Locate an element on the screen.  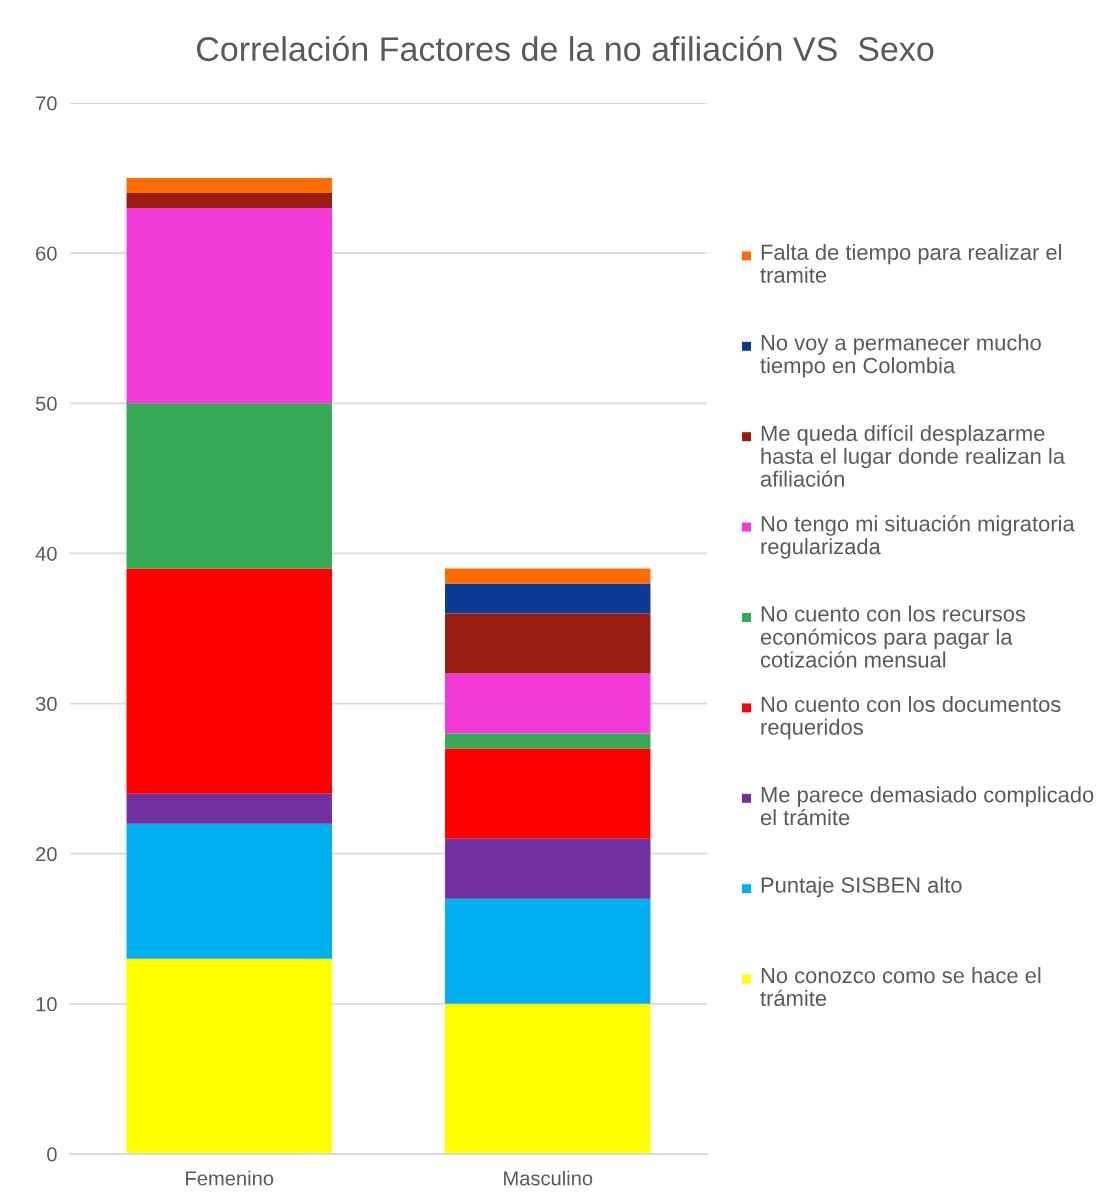
chart-title: Correlación Factores de la no afiliación VS Sexo is located at coordinates (565, 48).